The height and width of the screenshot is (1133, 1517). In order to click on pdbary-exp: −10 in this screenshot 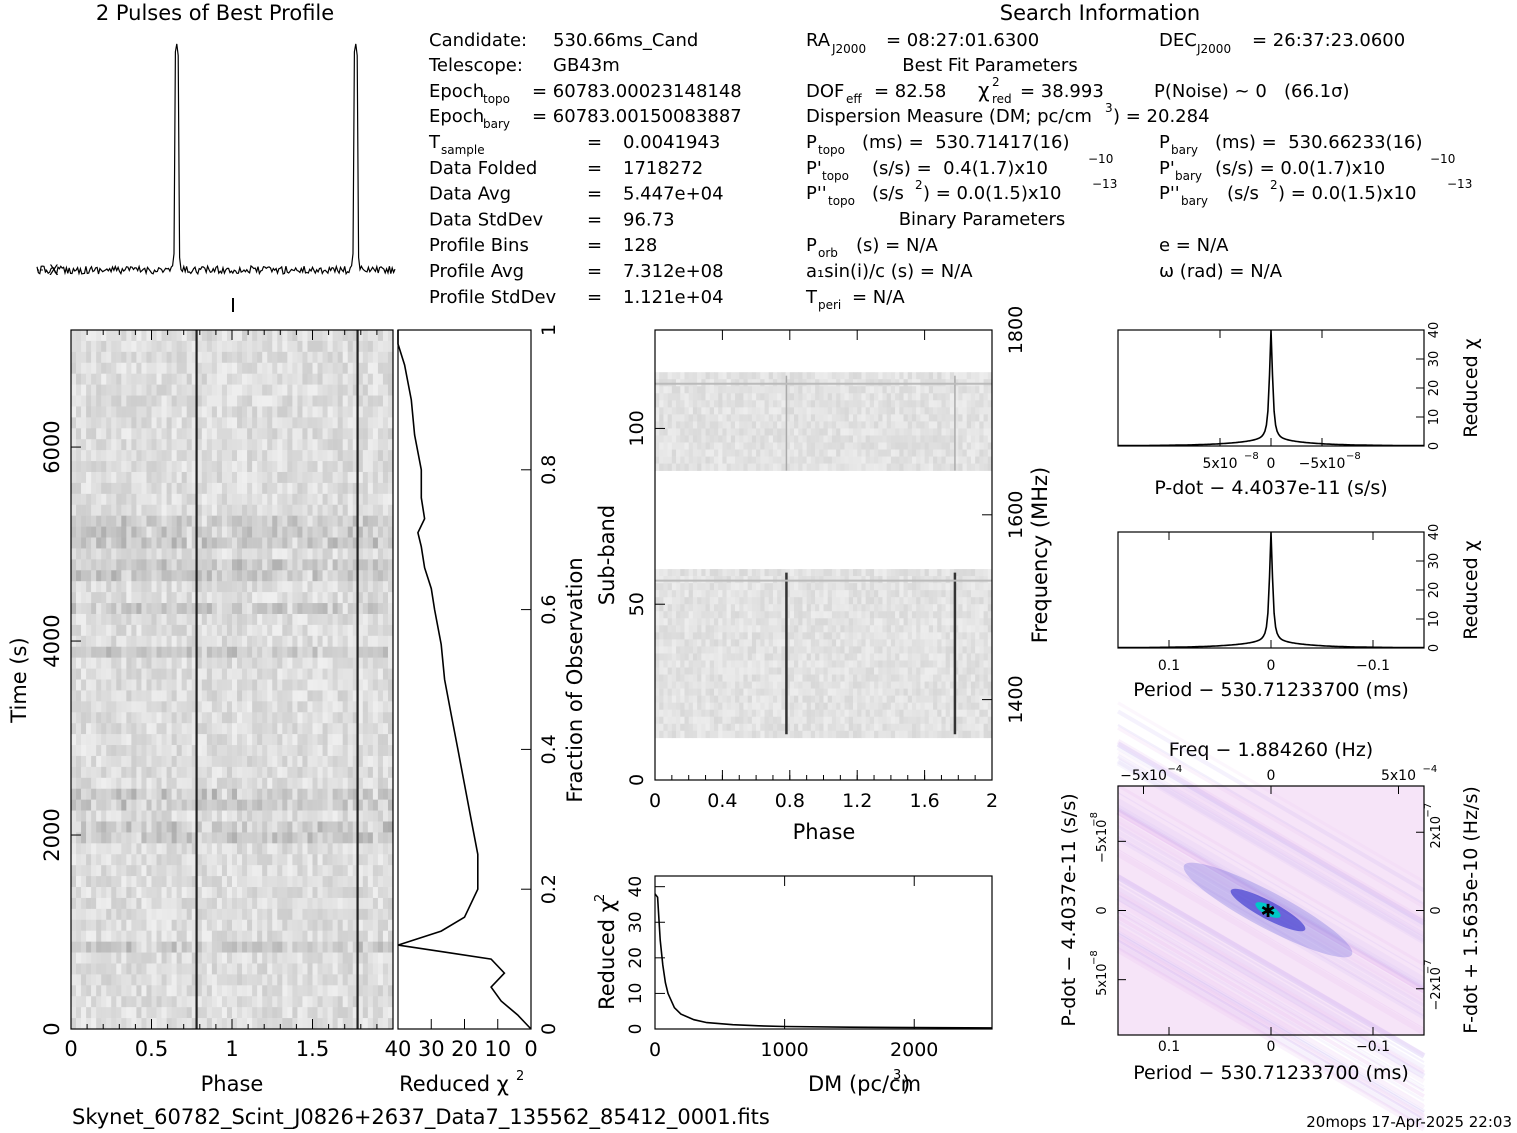, I will do `click(1442, 159)`.